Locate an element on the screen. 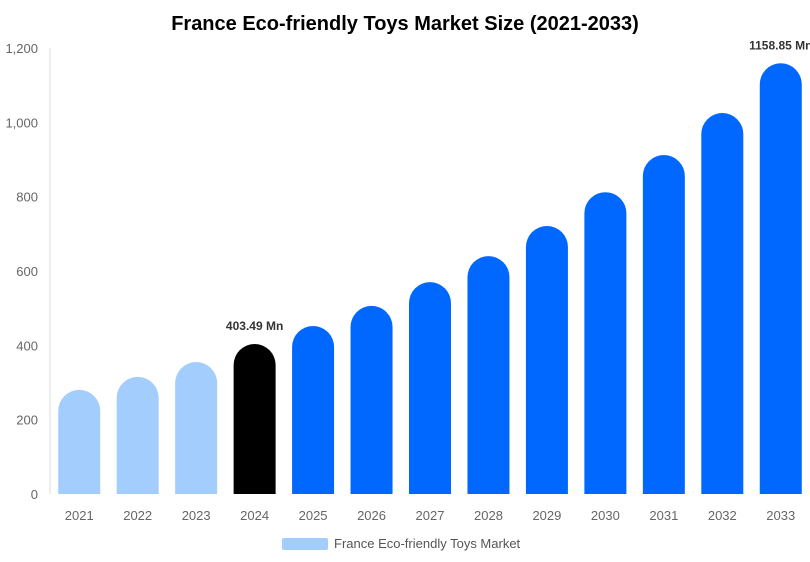  x-tick-label: 2021 is located at coordinates (79, 515).